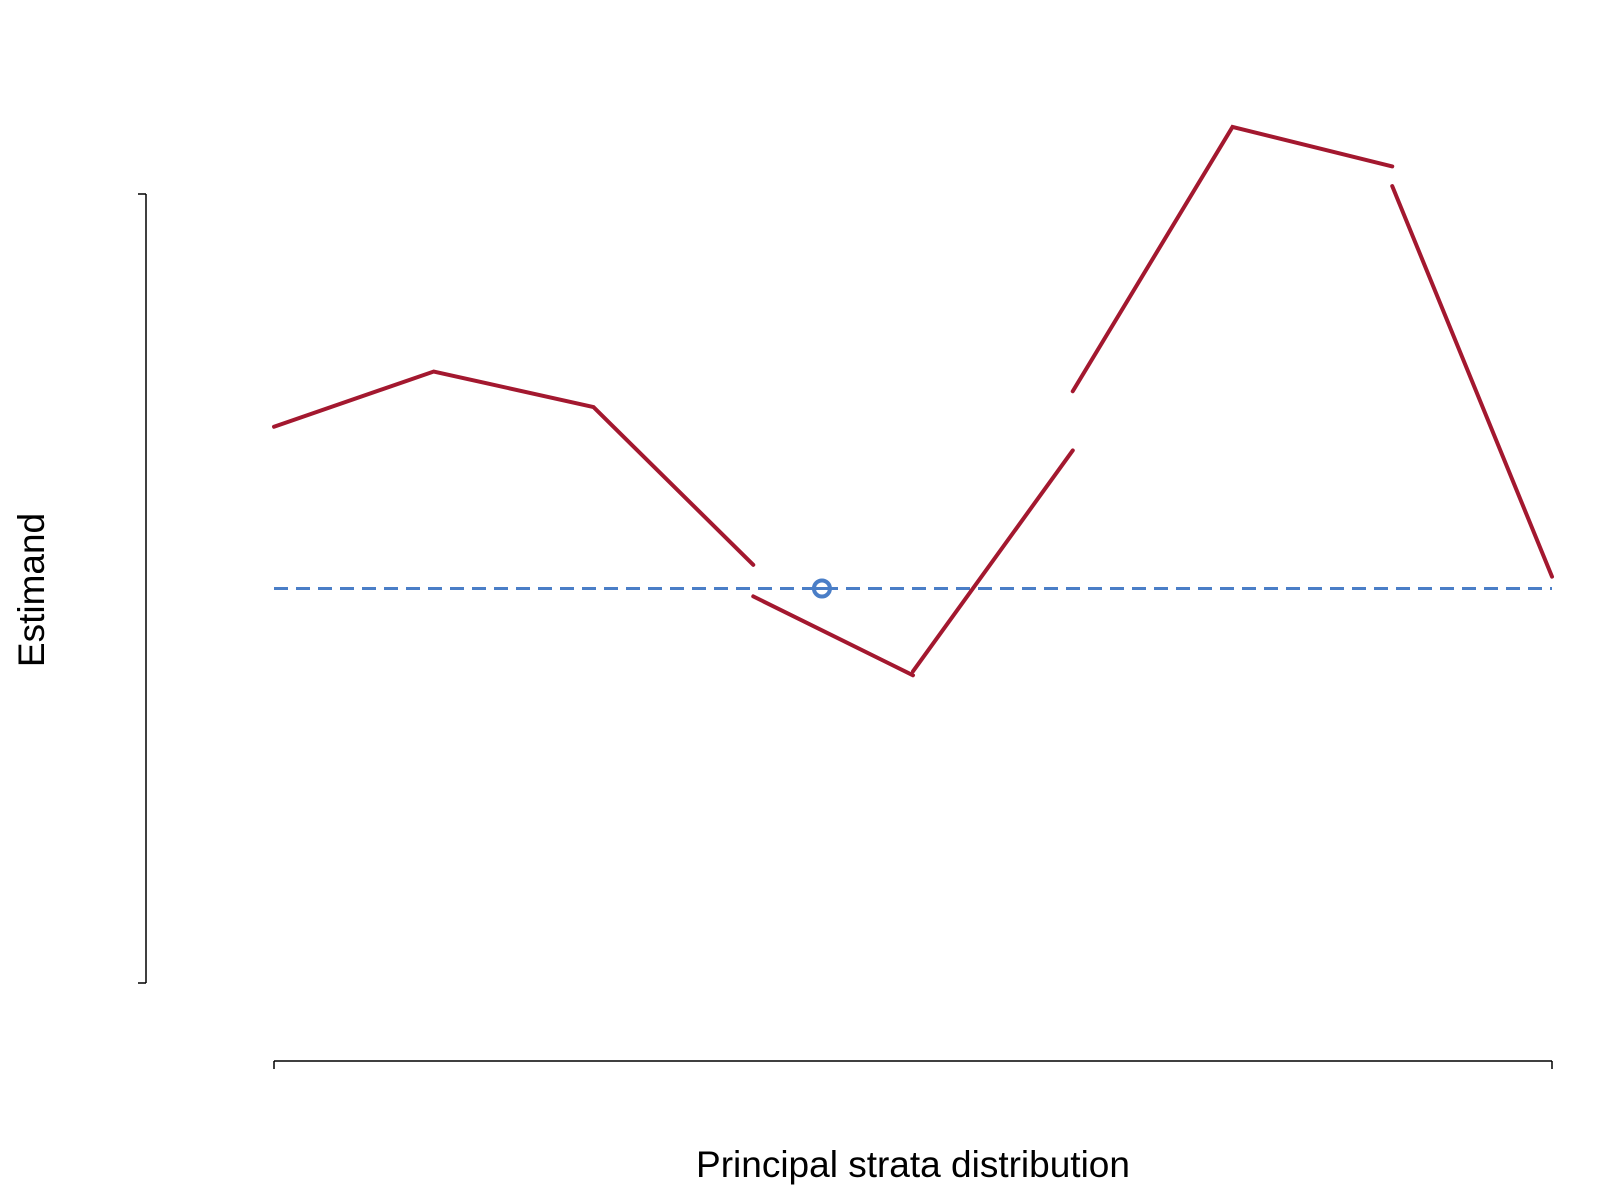  What do you see at coordinates (31, 590) in the screenshot?
I see `y-axis-title: Estimand` at bounding box center [31, 590].